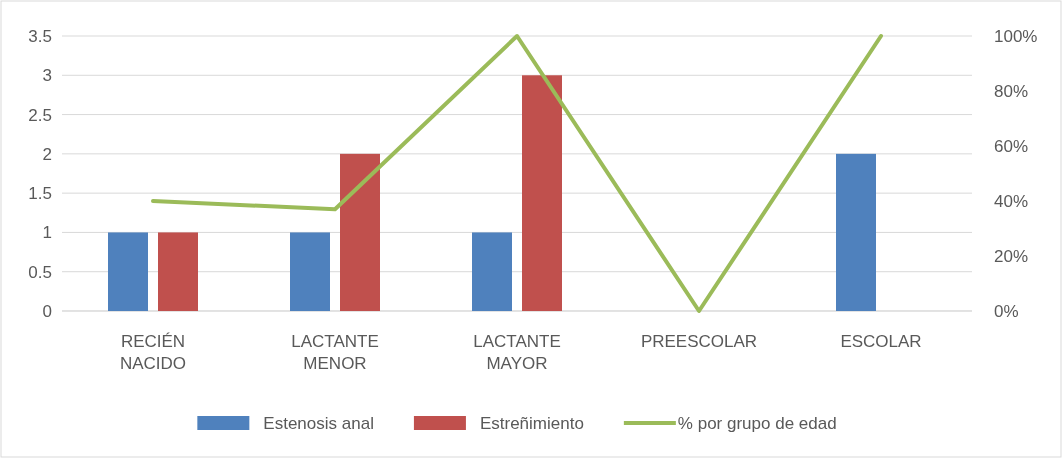 This screenshot has width=1063, height=459. I want to click on x-tick-label: LACTANTE MAYOR, so click(517, 353).